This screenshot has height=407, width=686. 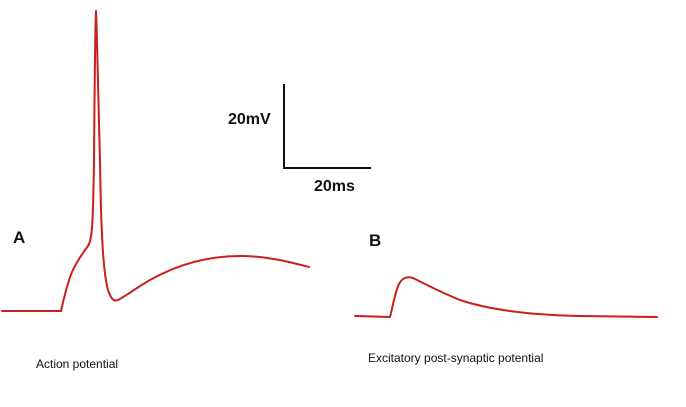 I want to click on epsp-trace, so click(x=506, y=297).